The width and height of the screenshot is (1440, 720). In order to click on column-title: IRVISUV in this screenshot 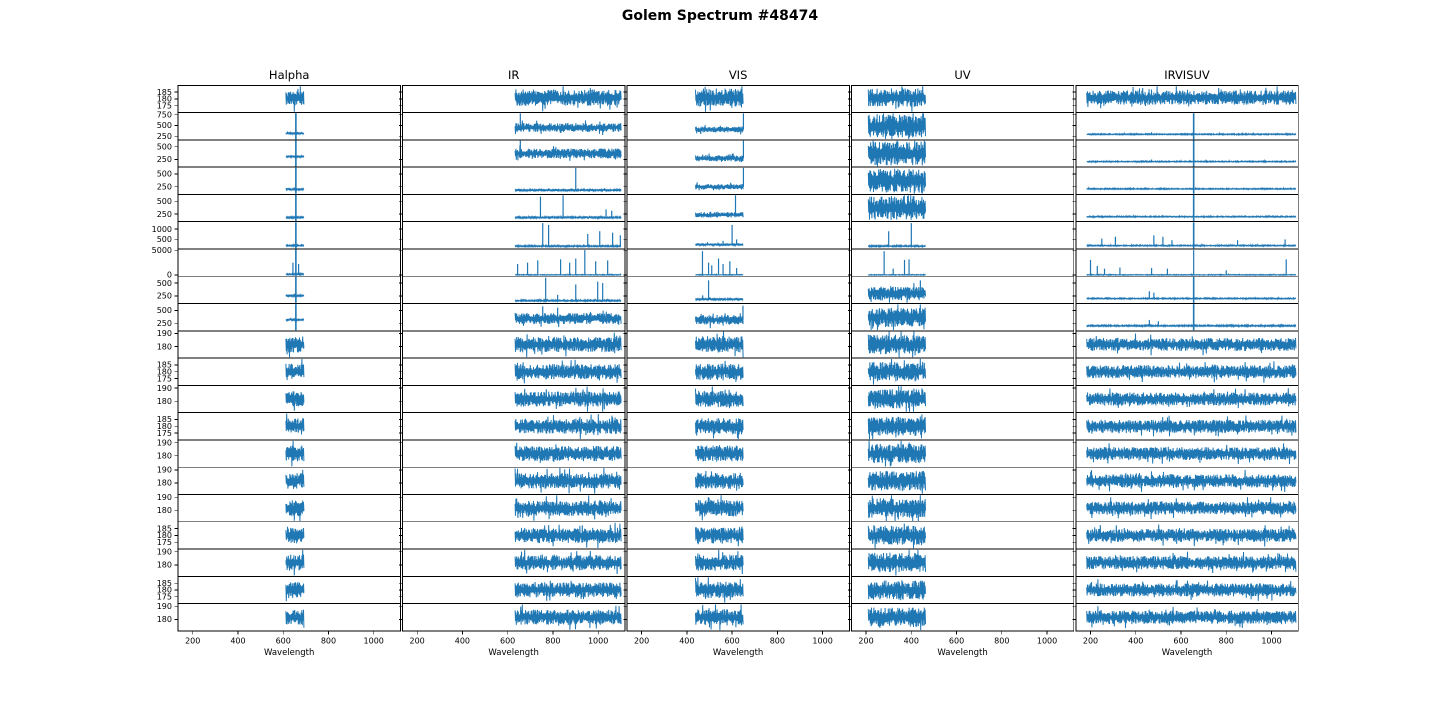, I will do `click(1187, 75)`.